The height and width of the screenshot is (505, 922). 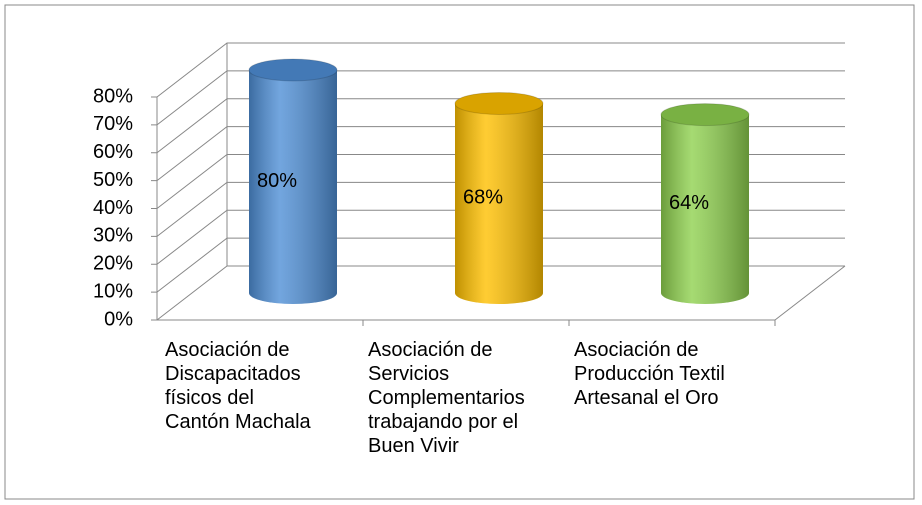 I want to click on y-tick-label: 10%, so click(x=113, y=291).